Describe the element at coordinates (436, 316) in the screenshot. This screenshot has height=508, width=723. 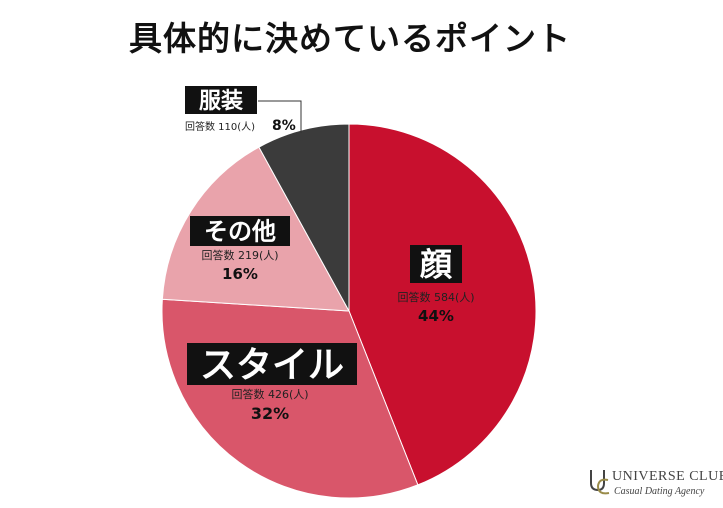
I see `slice-percent: 44%` at that location.